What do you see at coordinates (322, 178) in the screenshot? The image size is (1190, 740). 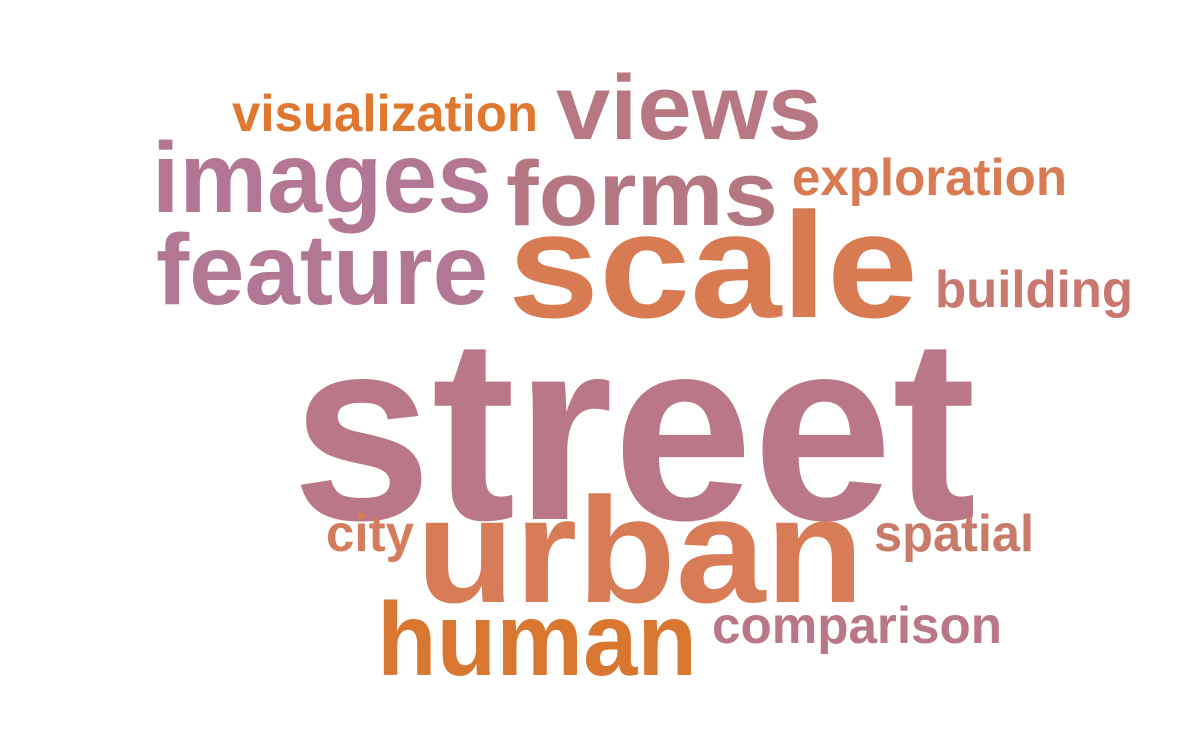 I see `word-images: images` at bounding box center [322, 178].